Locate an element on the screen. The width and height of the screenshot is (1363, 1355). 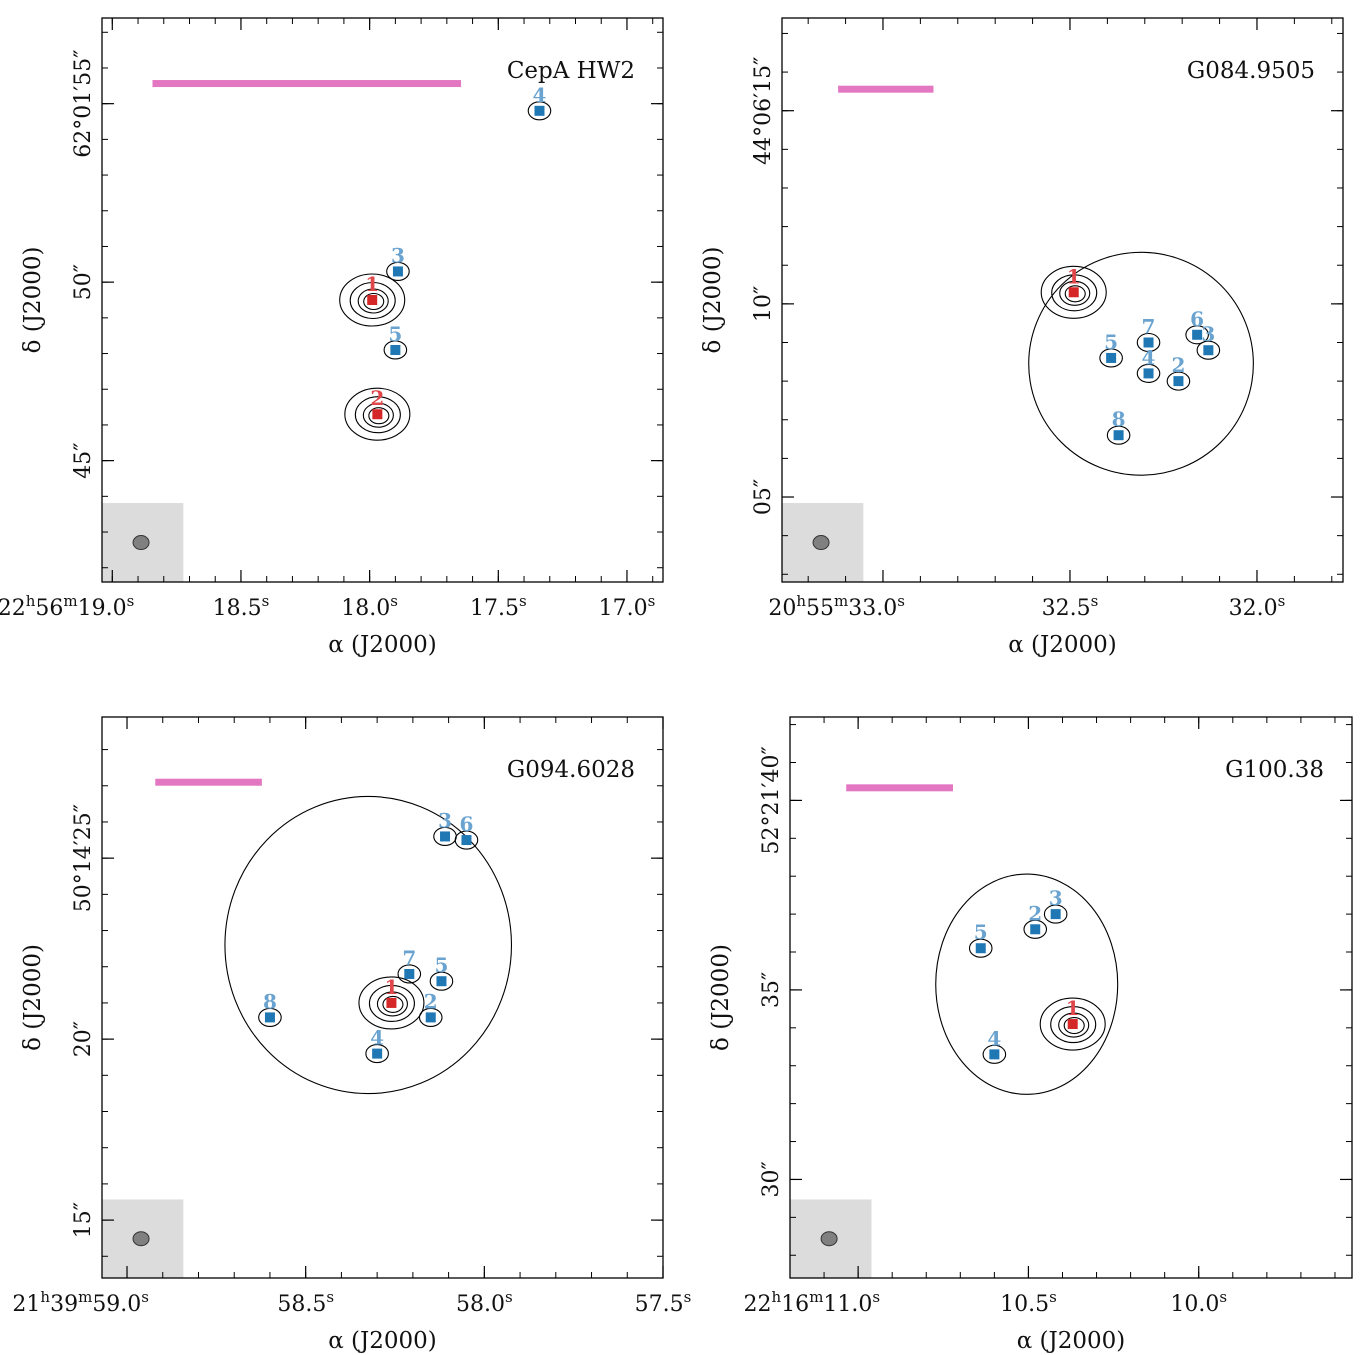
y-tick-label: 45″ is located at coordinates (83, 461).